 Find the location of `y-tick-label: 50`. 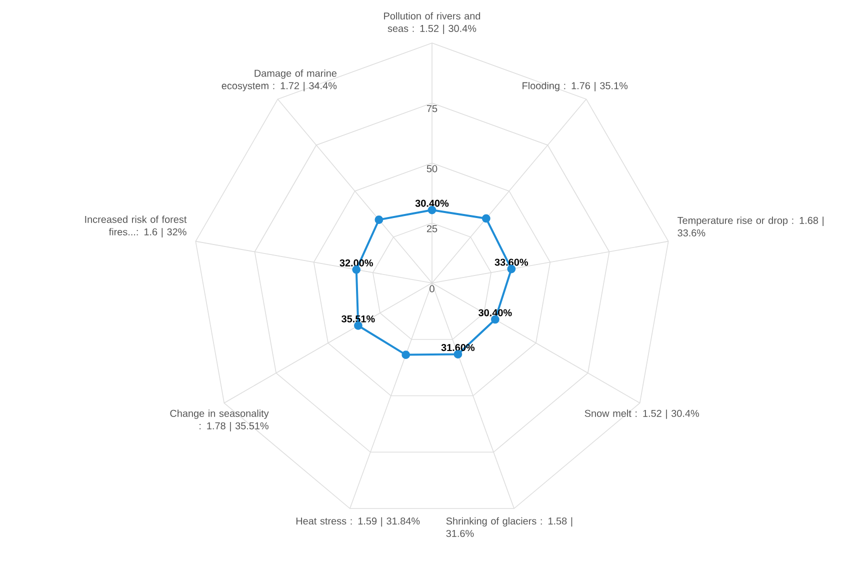

y-tick-label: 50 is located at coordinates (432, 168).